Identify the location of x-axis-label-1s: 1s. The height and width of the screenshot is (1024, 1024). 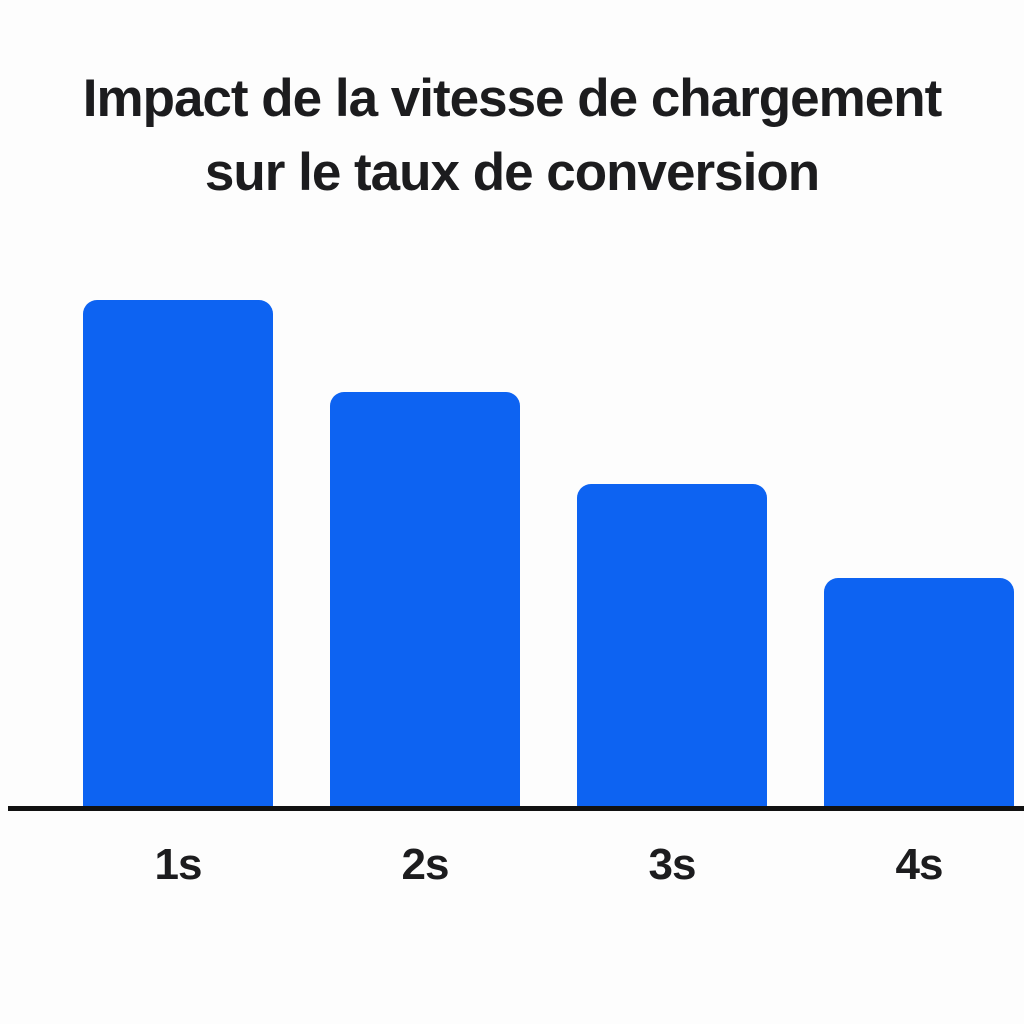
(178, 864).